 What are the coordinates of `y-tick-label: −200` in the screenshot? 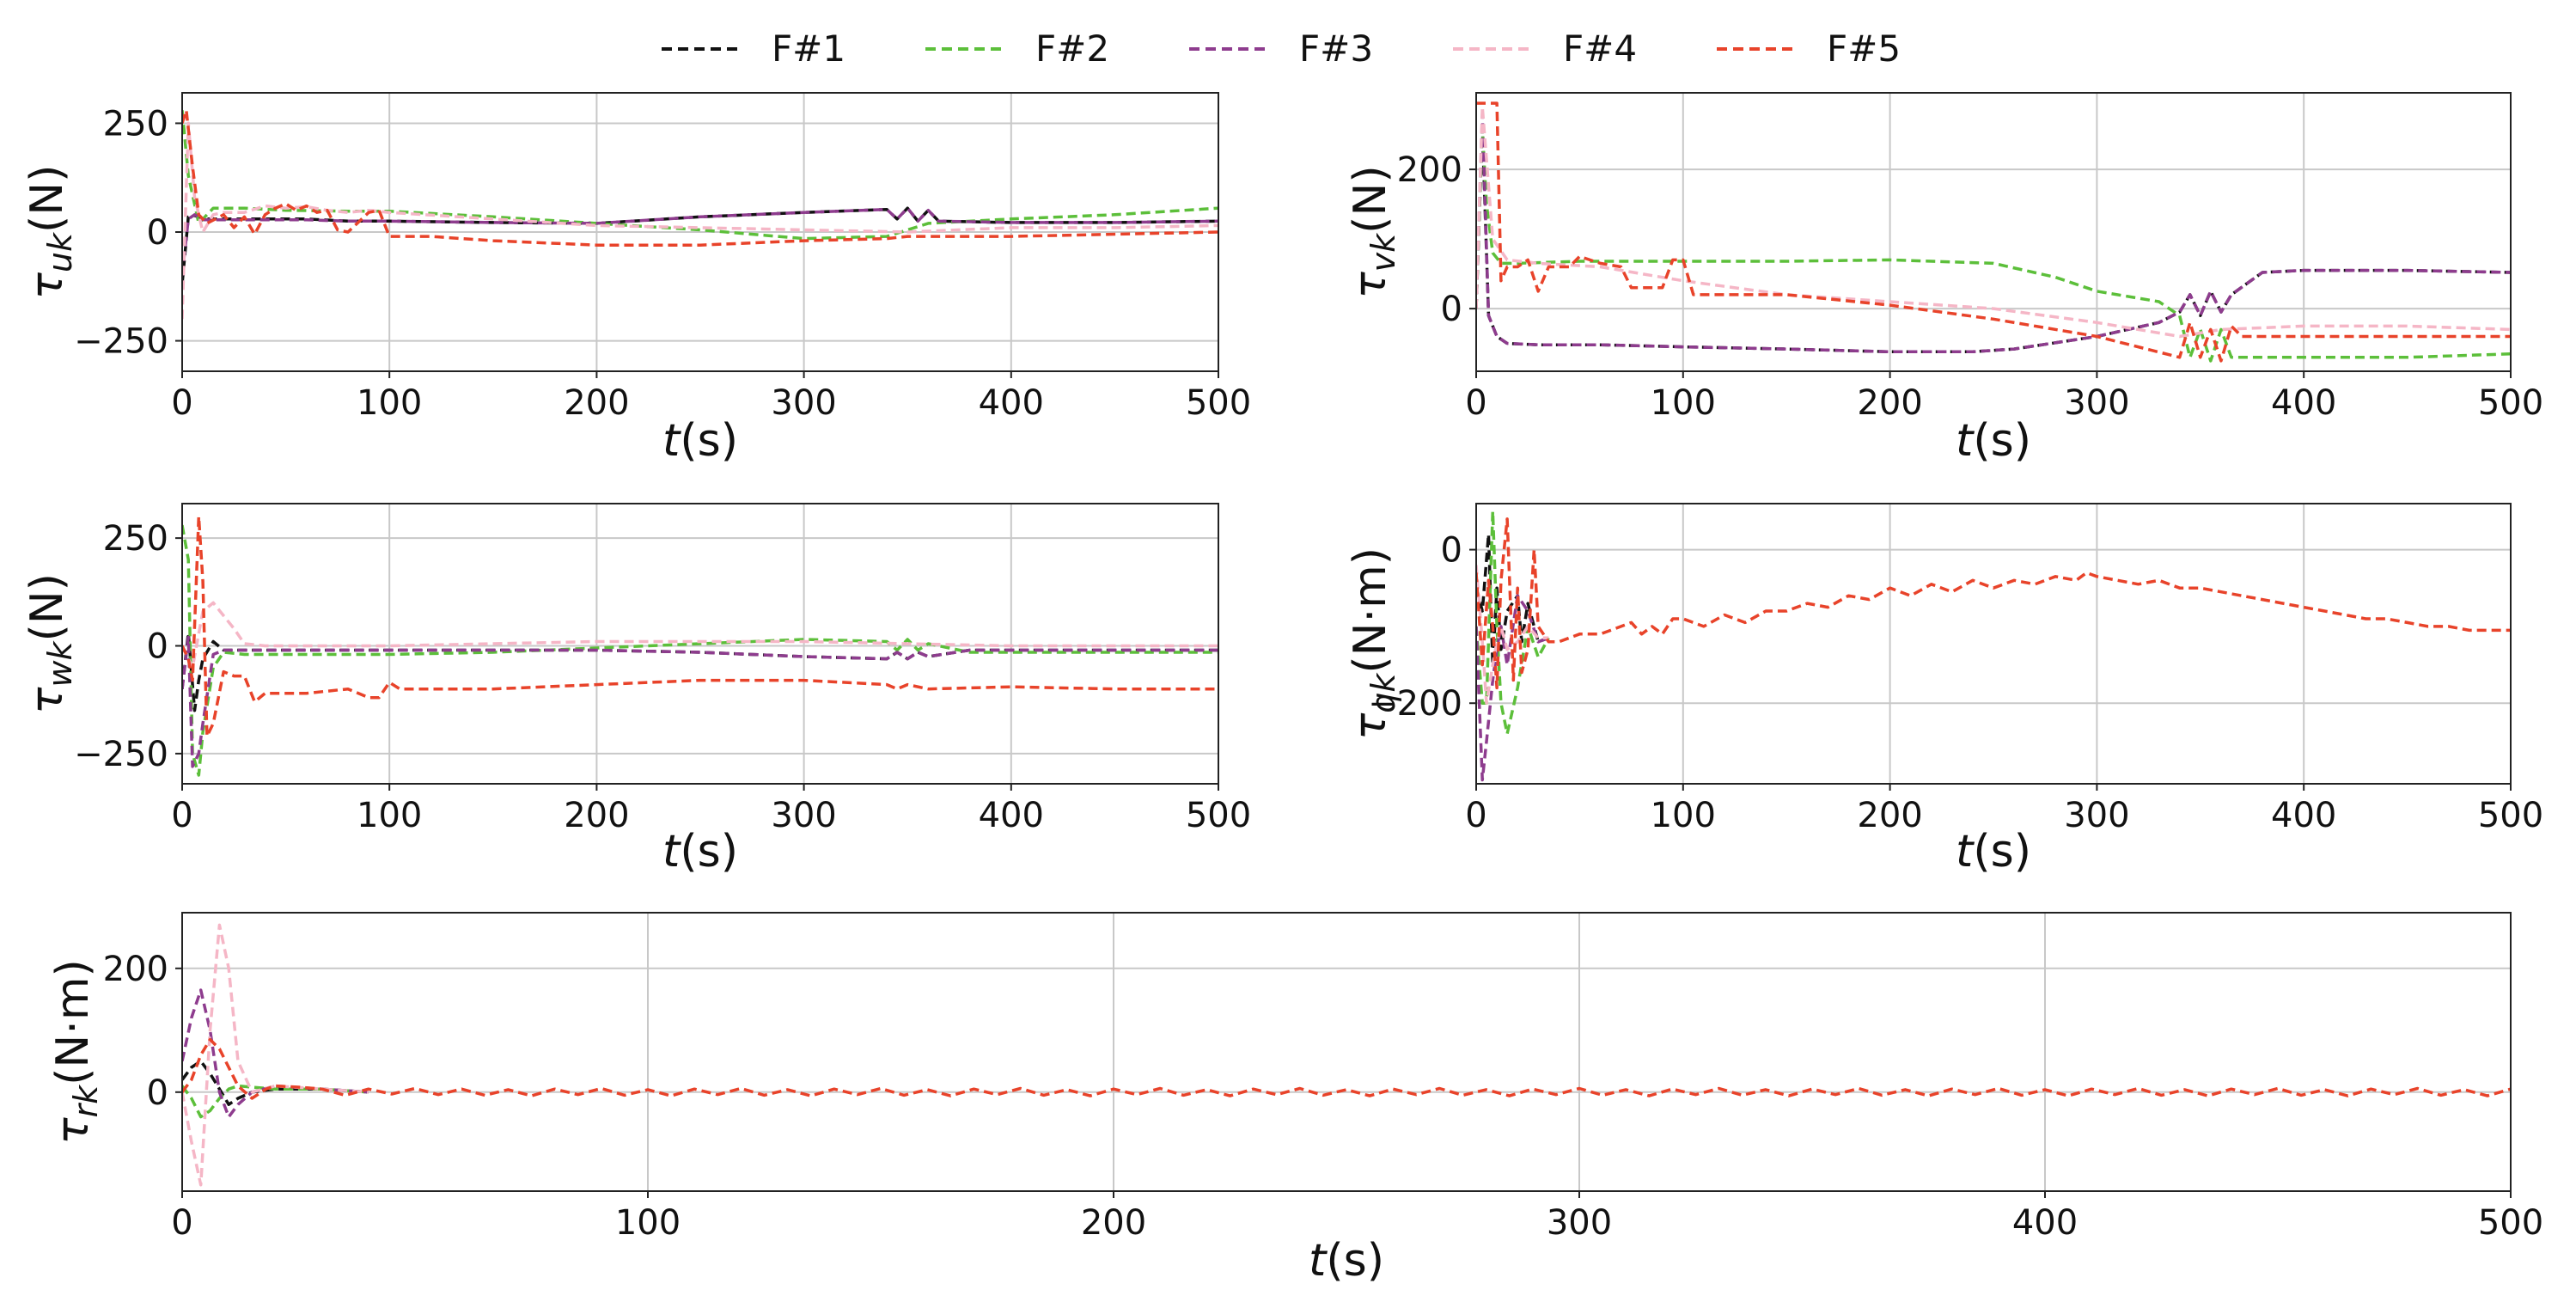 It's located at (1415, 704).